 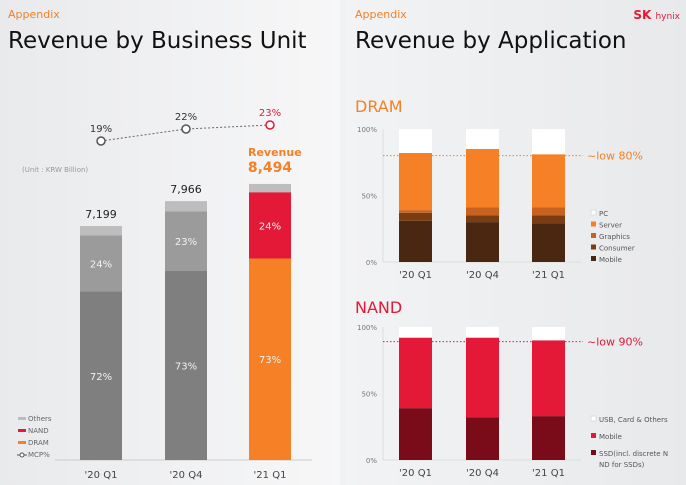 I want to click on total-label: 7,966, so click(x=186, y=189).